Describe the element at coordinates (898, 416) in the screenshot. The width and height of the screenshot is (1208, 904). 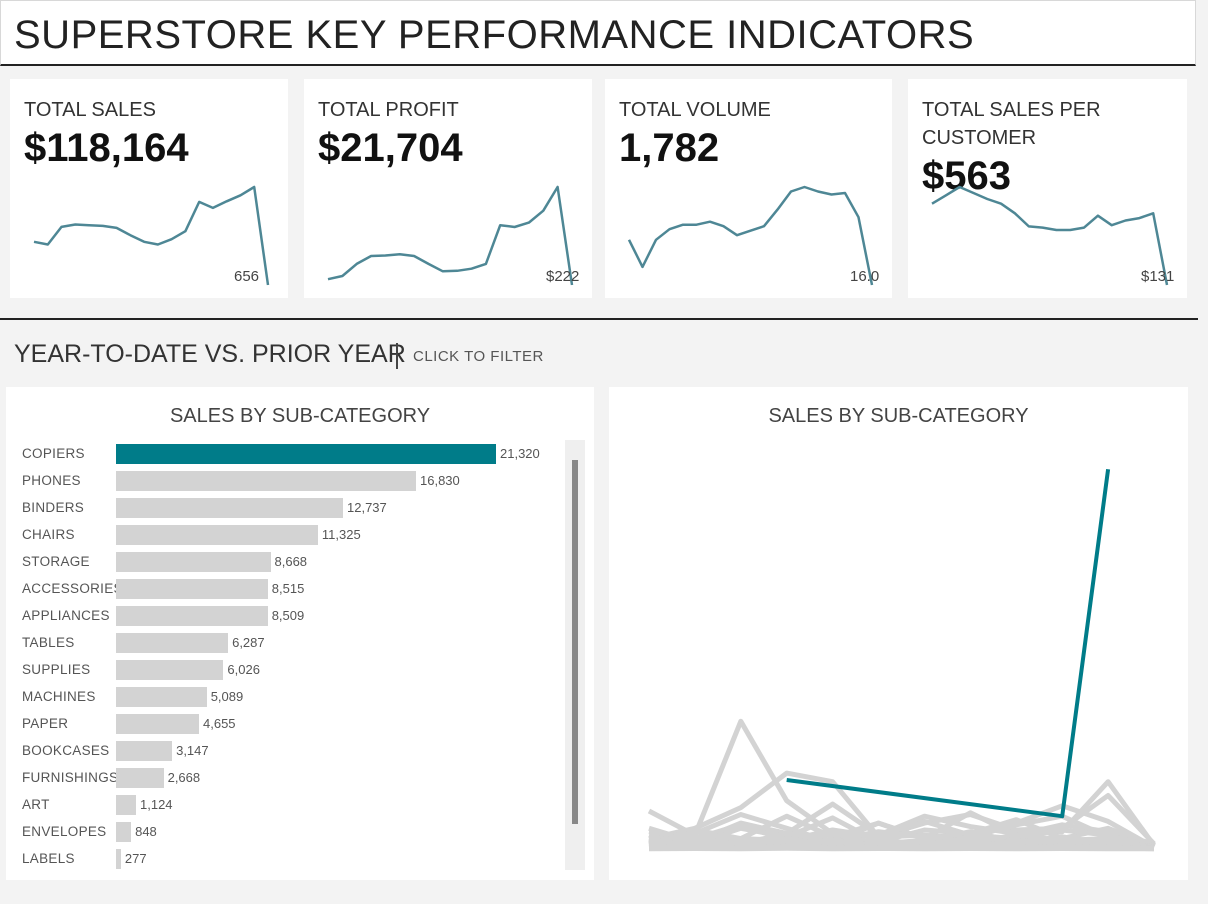
I see `line-chart-title: SALES BY SUB-CATEGORY` at that location.